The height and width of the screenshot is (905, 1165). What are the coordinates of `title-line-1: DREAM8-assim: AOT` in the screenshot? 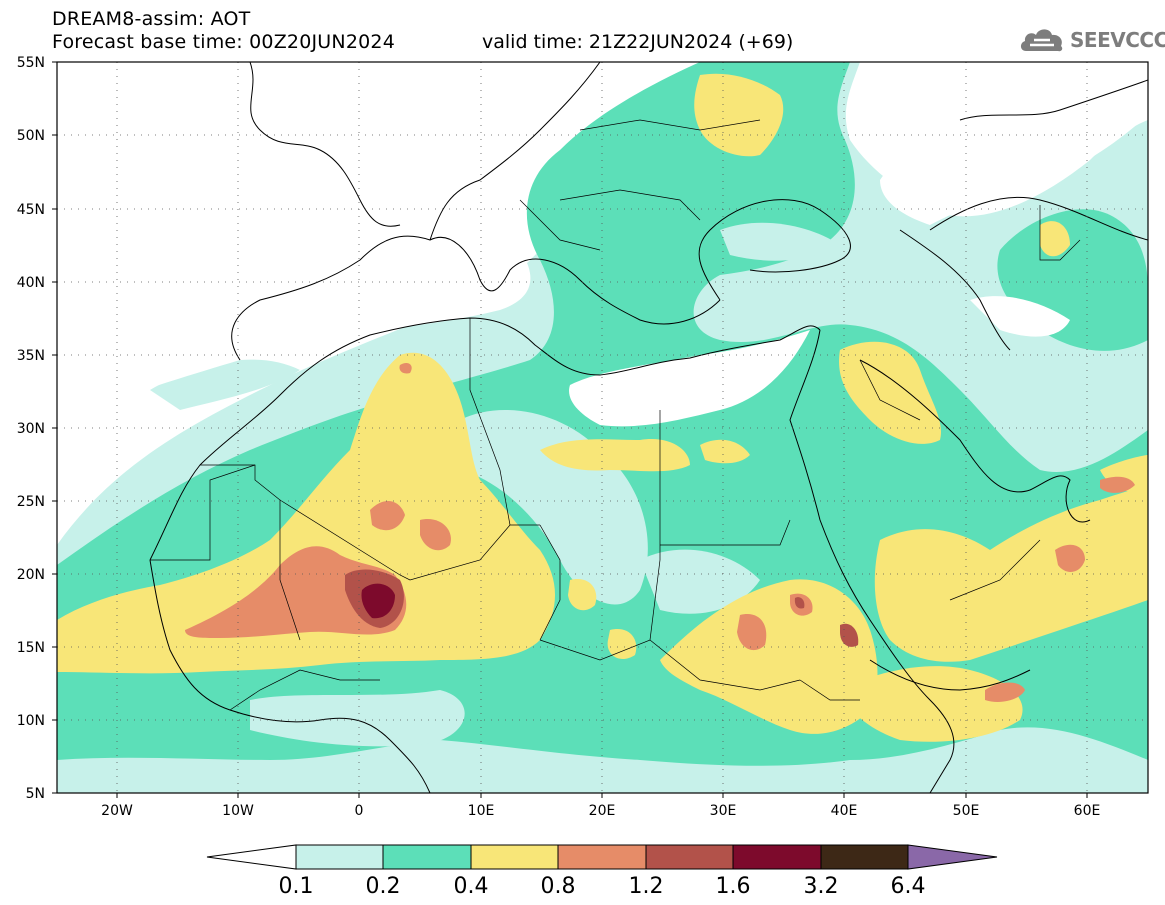 It's located at (151, 19).